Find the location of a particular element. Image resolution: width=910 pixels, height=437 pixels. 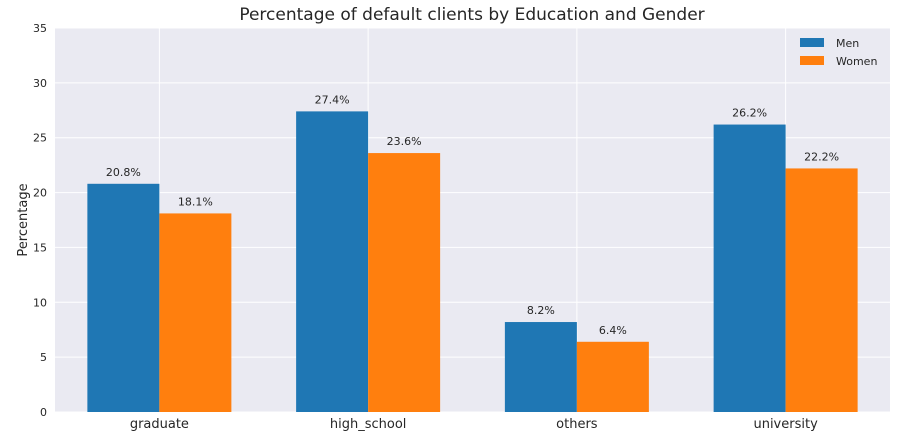

data-label: 8.2% is located at coordinates (541, 310).